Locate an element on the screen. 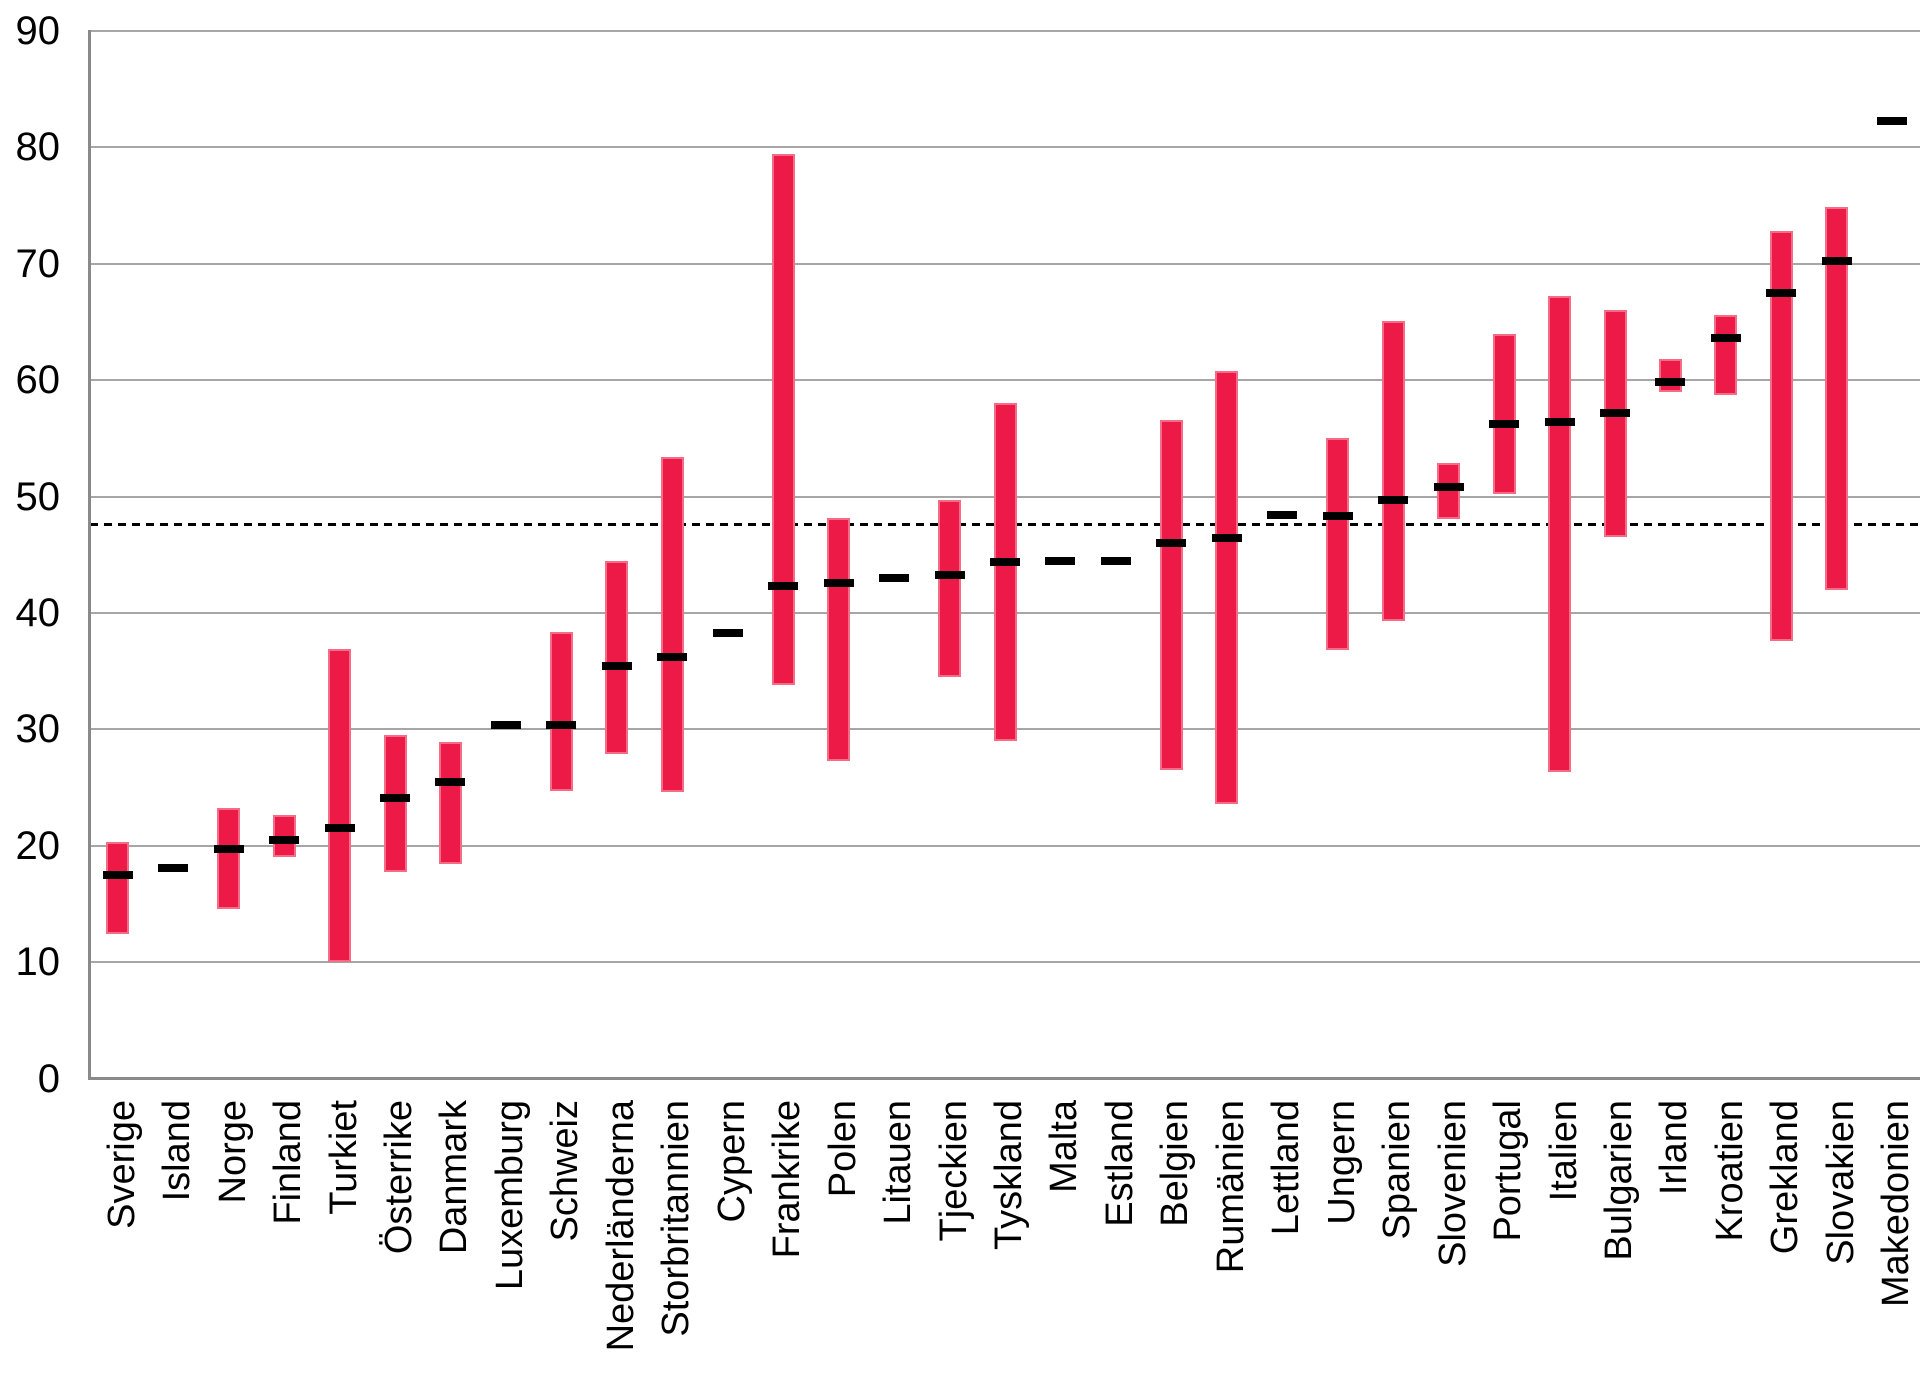 The width and height of the screenshot is (1920, 1400). x-axis-label-luxemburg: Luxemburg is located at coordinates (509, 1195).